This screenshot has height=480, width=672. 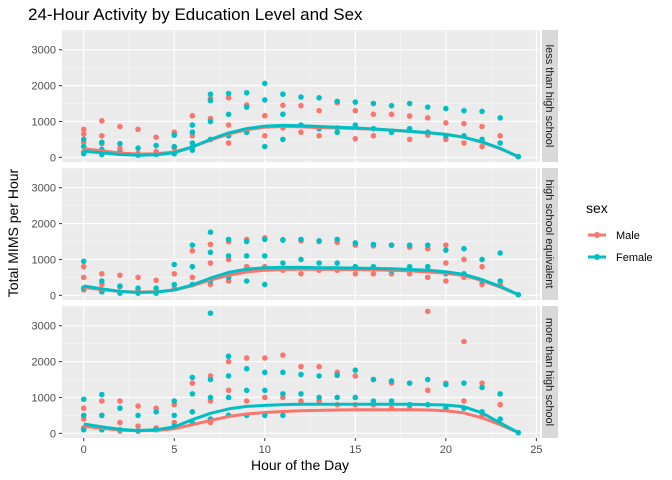 I want to click on y-tick-label: 2000, so click(x=44, y=363).